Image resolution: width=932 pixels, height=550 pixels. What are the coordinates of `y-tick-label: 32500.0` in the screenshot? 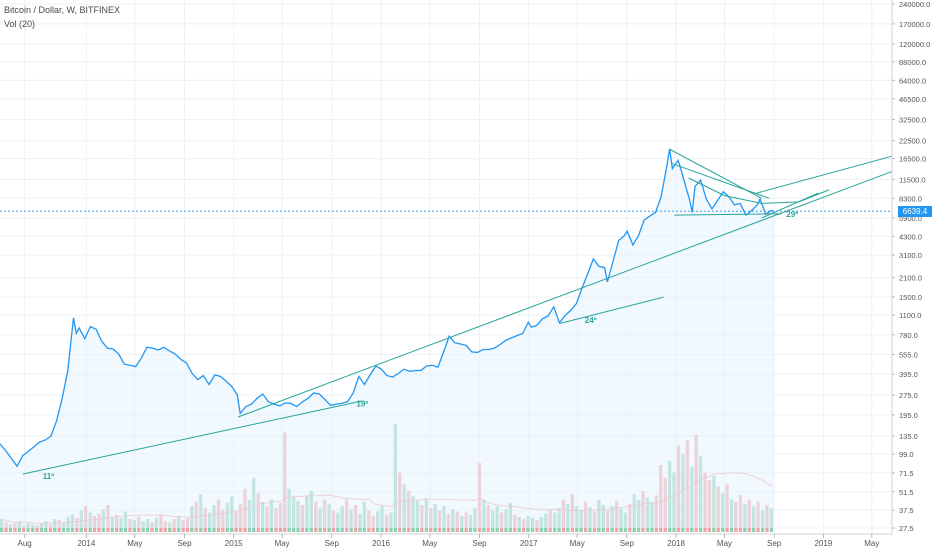 It's located at (912, 119).